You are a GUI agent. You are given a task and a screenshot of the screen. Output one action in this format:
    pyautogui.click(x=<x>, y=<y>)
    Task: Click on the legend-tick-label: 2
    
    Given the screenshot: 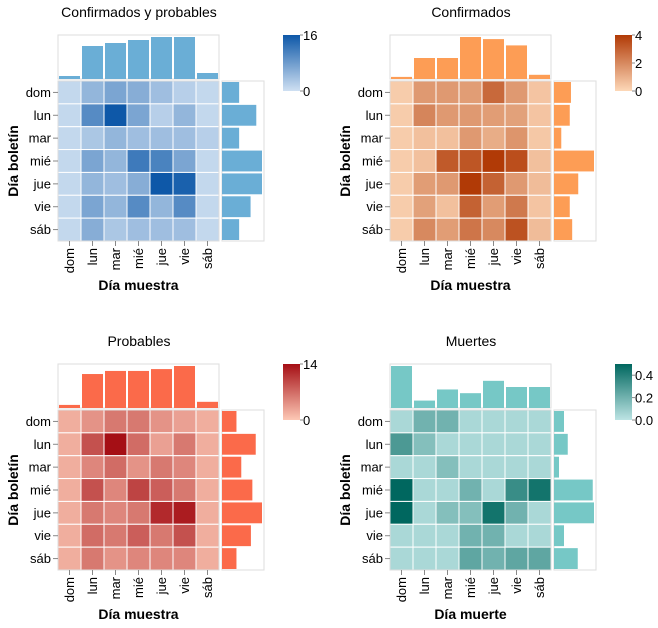 What is the action you would take?
    pyautogui.click(x=638, y=63)
    